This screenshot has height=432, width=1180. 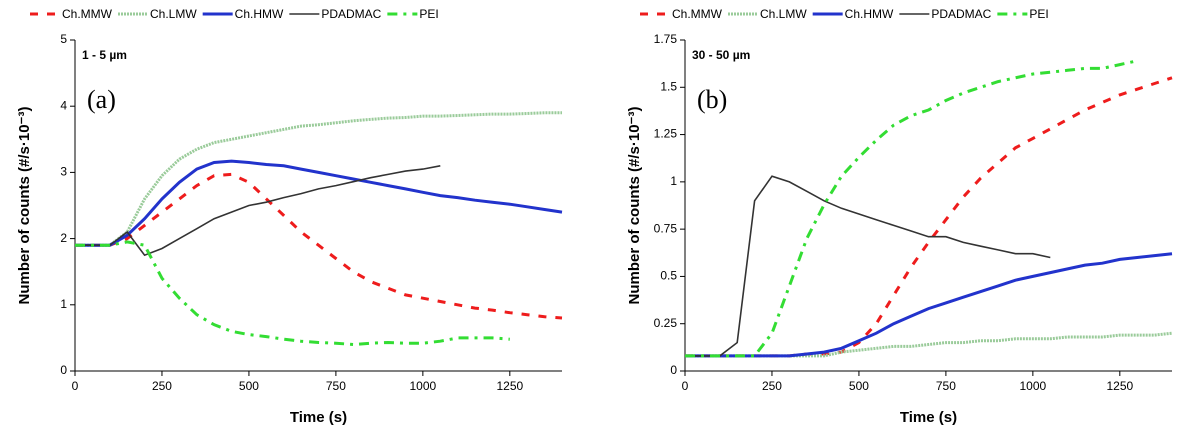 What do you see at coordinates (104, 55) in the screenshot?
I see `annotation: 1 - 5 µm` at bounding box center [104, 55].